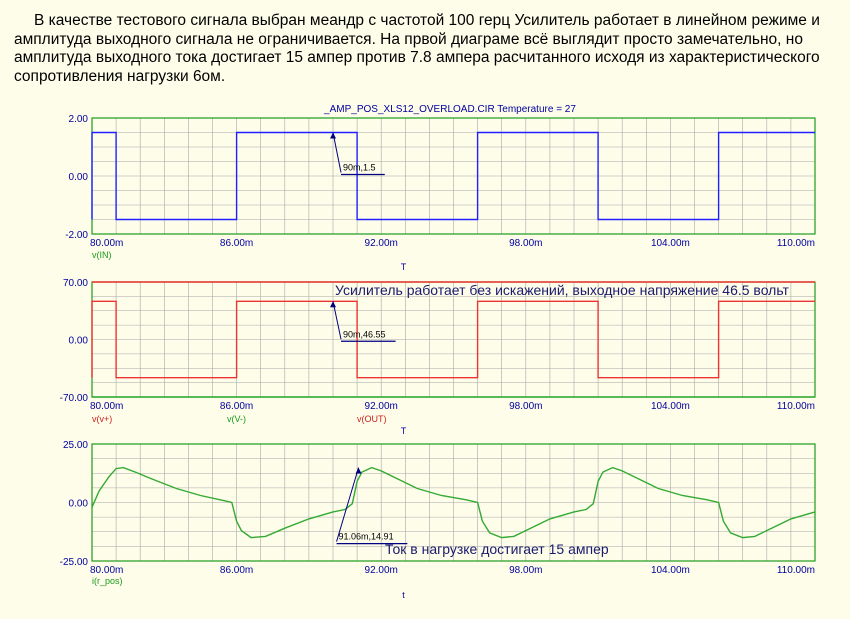 The image size is (850, 619). I want to click on y-tick-label: 2.00, so click(79, 119).